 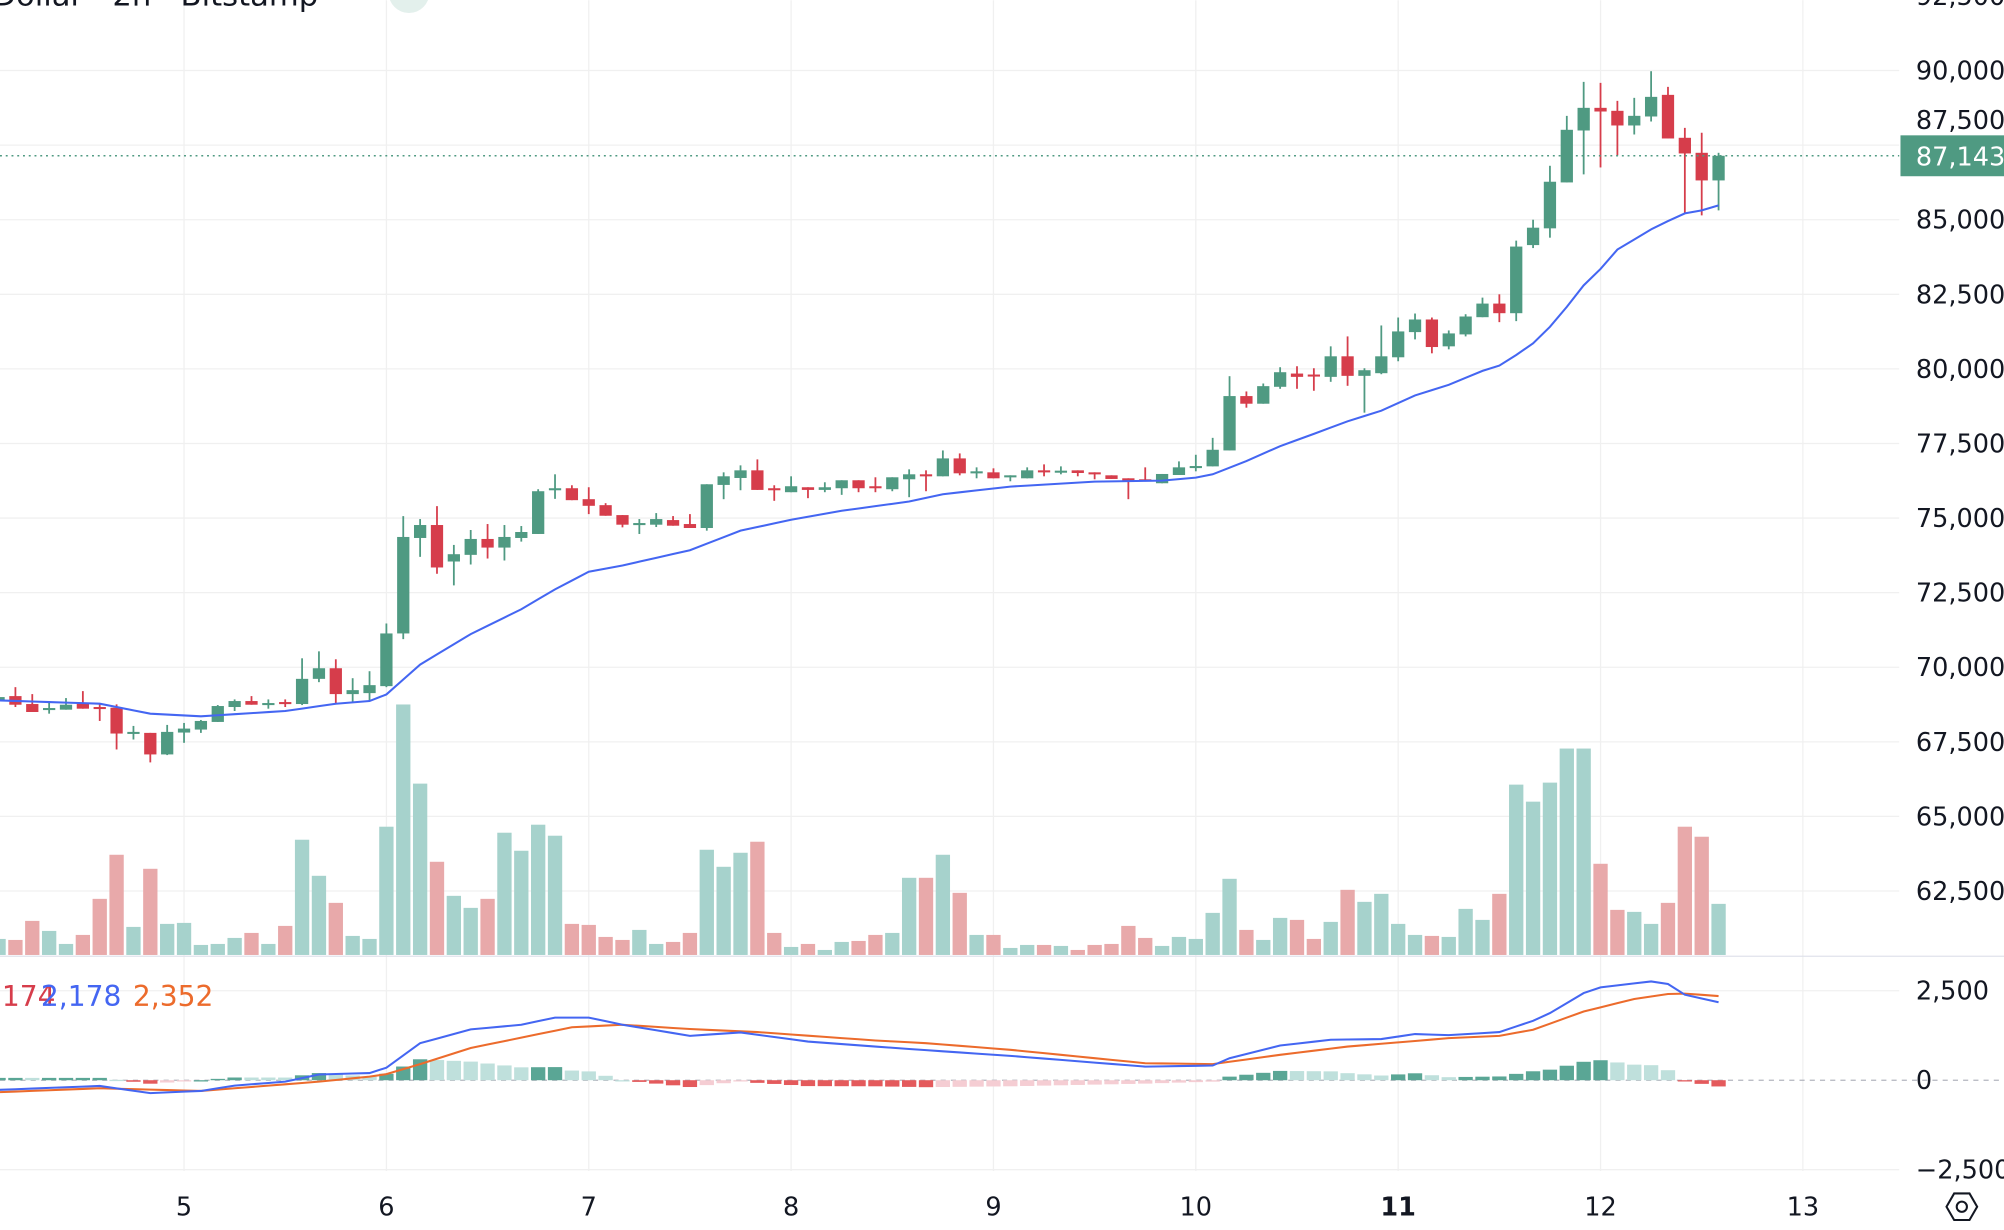 What do you see at coordinates (1398, 1208) in the screenshot?
I see `time-axis-label: 11` at bounding box center [1398, 1208].